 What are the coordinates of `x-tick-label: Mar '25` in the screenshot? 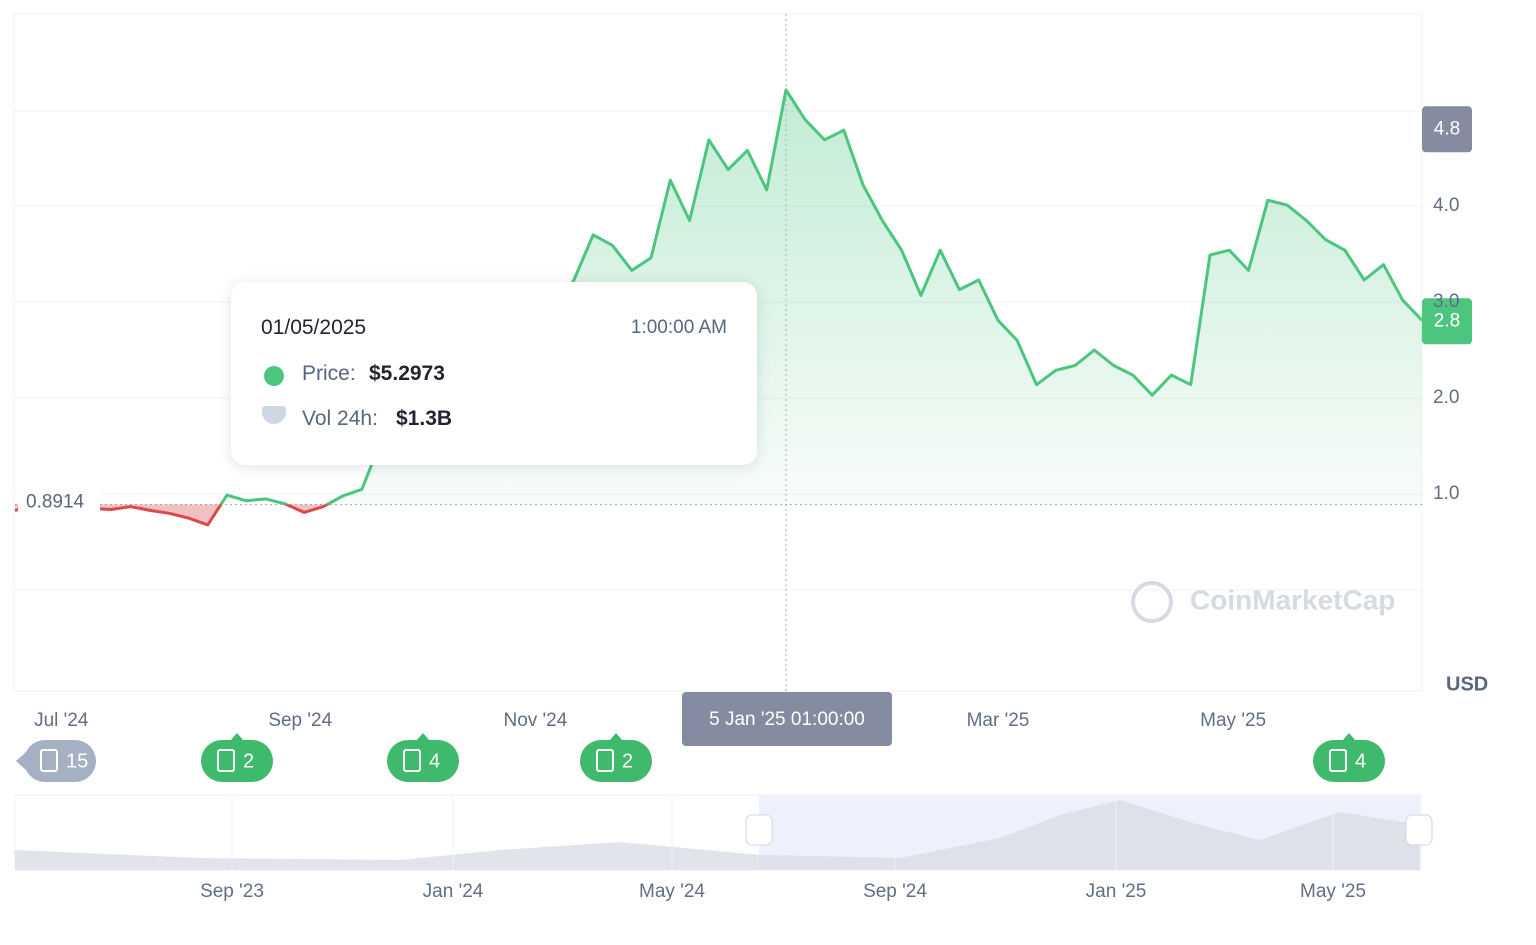 It's located at (998, 720).